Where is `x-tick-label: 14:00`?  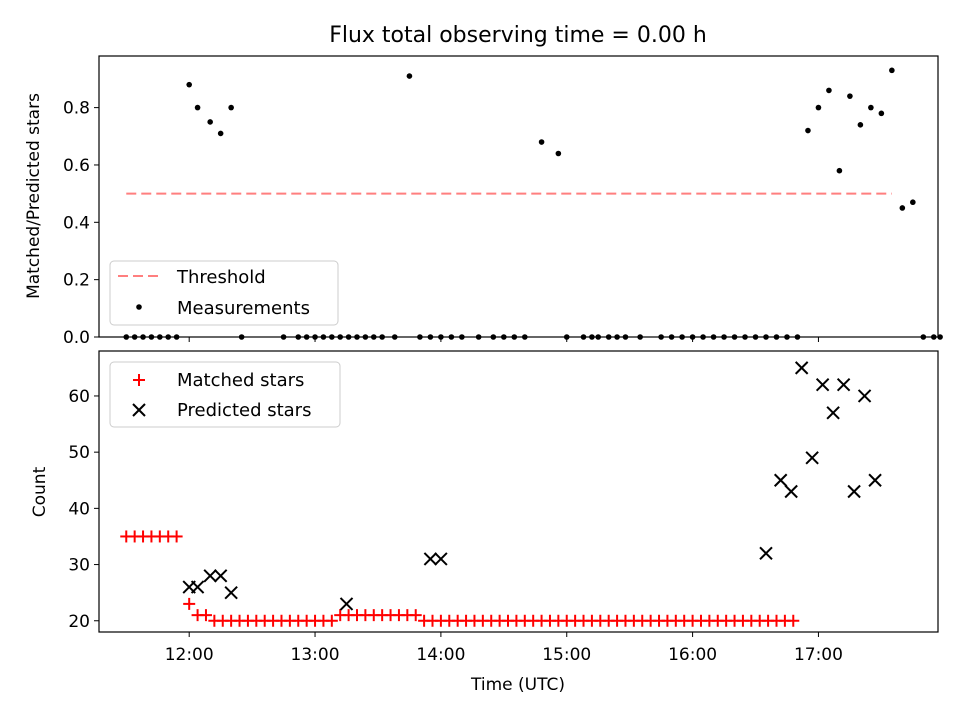
x-tick-label: 14:00 is located at coordinates (440, 655).